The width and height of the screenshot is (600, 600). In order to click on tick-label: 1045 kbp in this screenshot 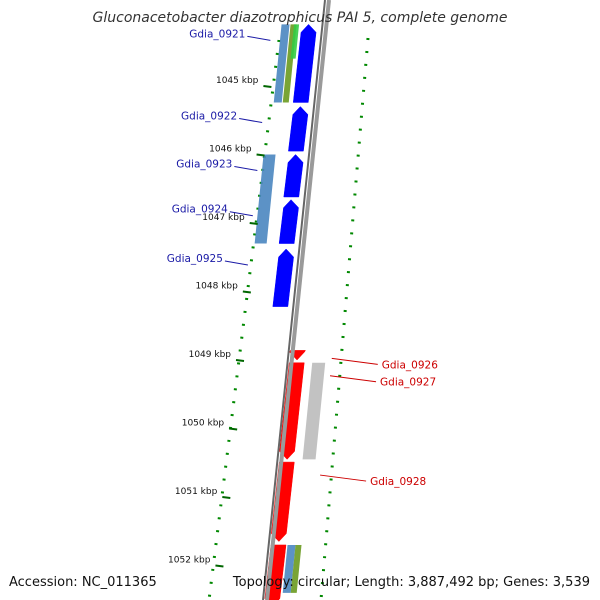, I will do `click(237, 81)`.